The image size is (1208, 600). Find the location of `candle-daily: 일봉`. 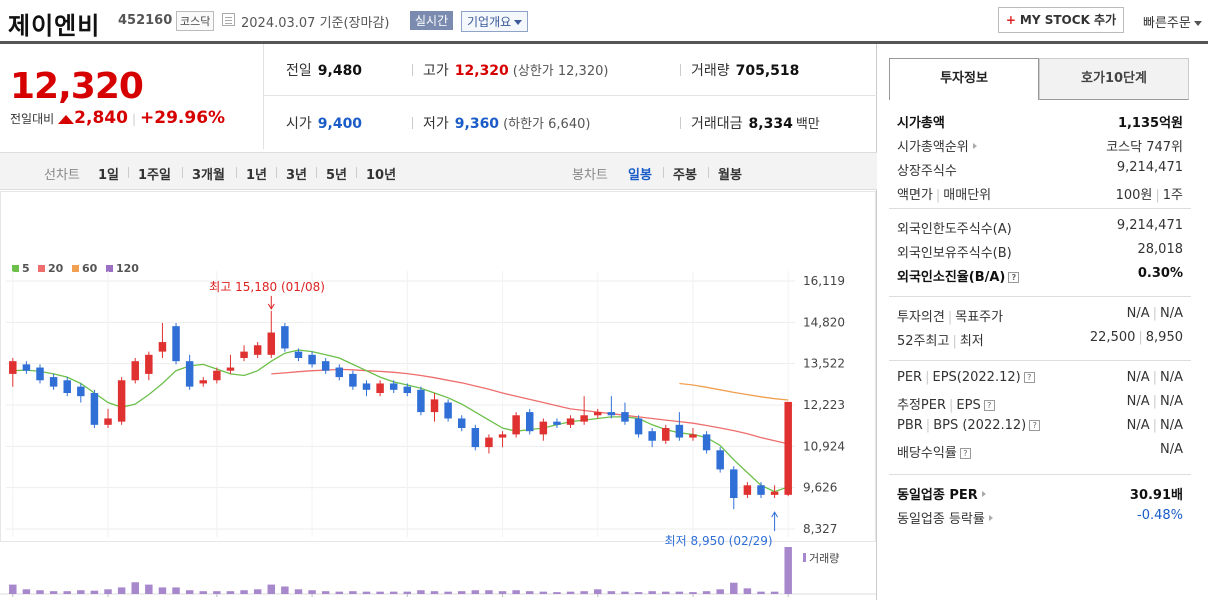

candle-daily: 일봉 is located at coordinates (640, 175).